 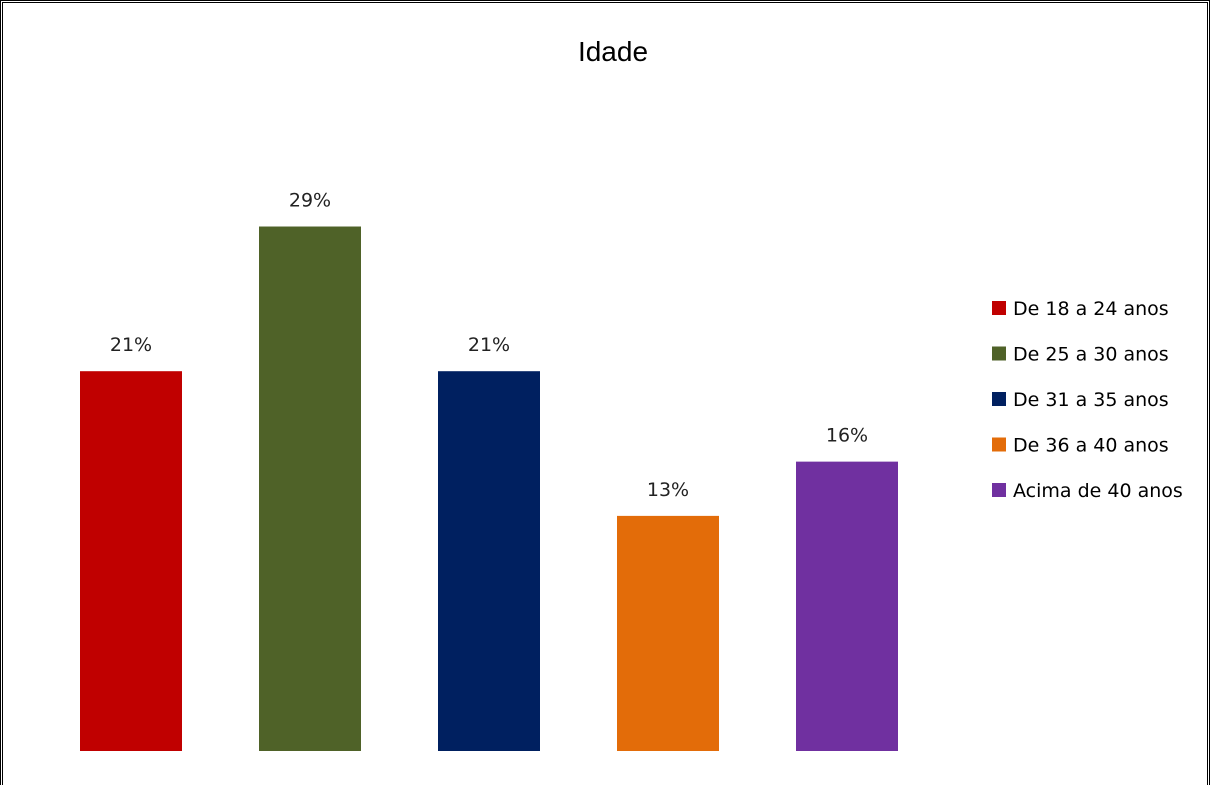 I want to click on bar-value-label-4: 13%, so click(x=668, y=490).